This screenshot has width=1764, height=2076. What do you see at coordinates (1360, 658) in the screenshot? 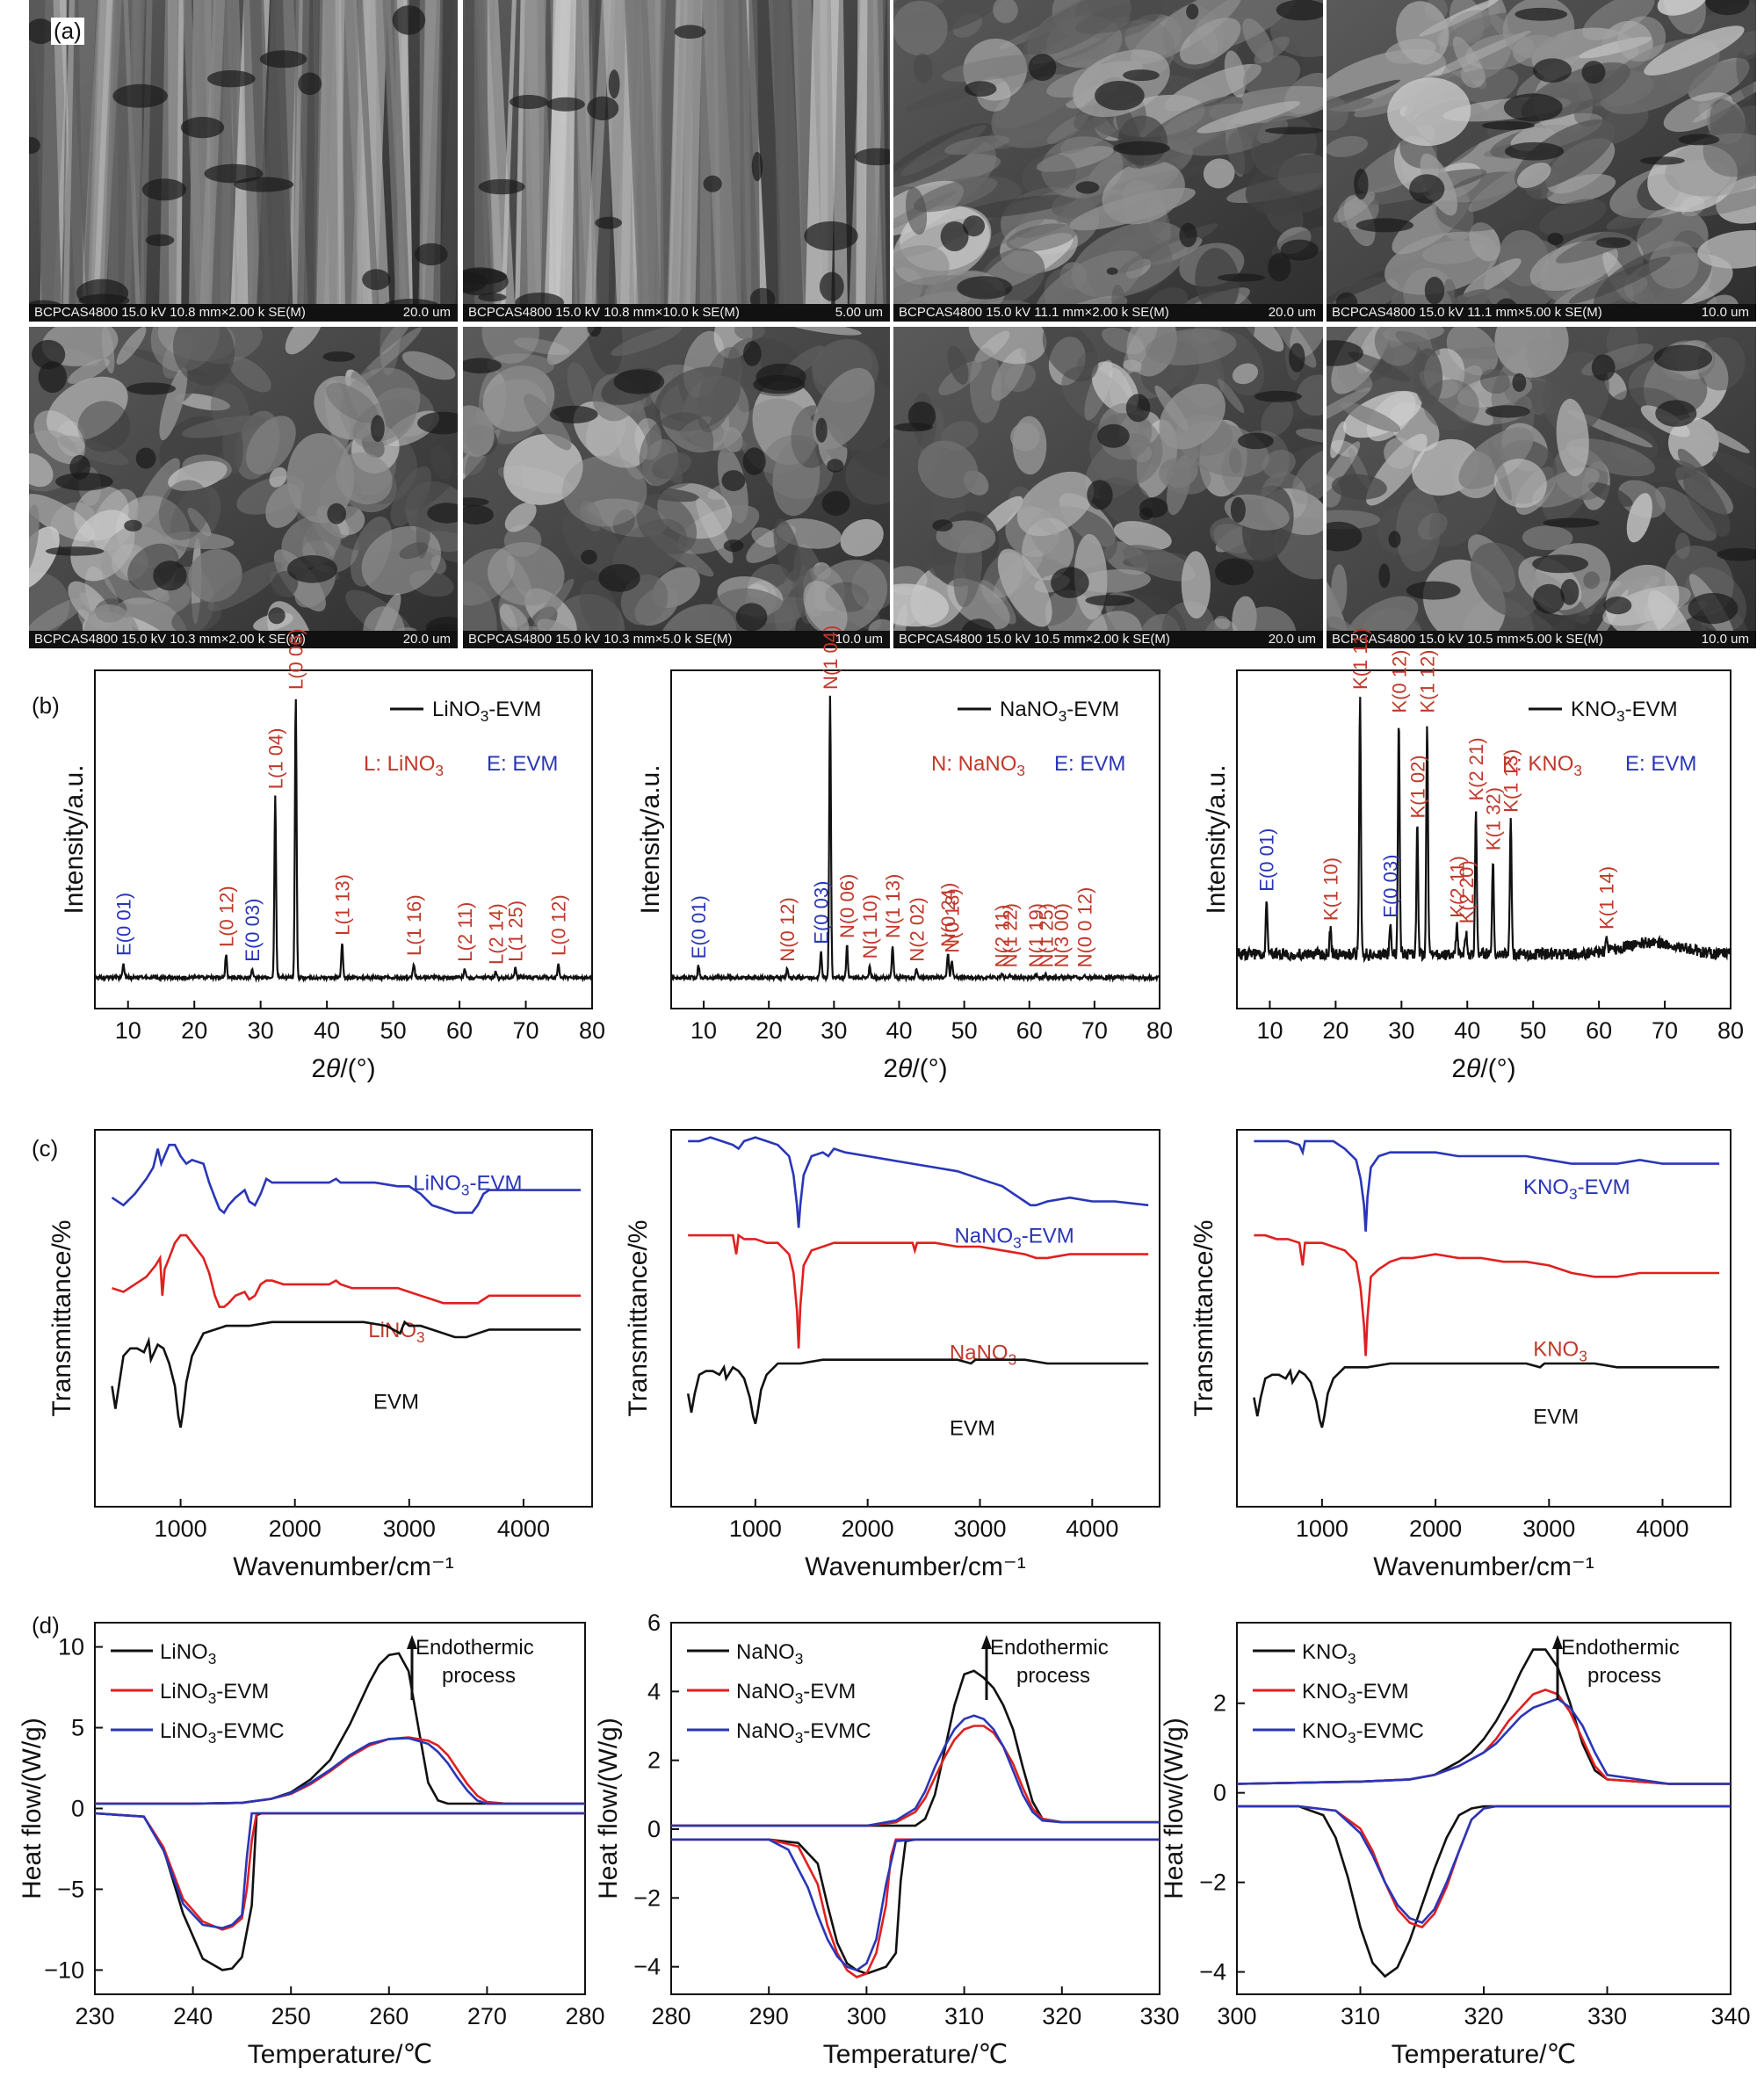
I see `peak-label: K(1 11)` at bounding box center [1360, 658].